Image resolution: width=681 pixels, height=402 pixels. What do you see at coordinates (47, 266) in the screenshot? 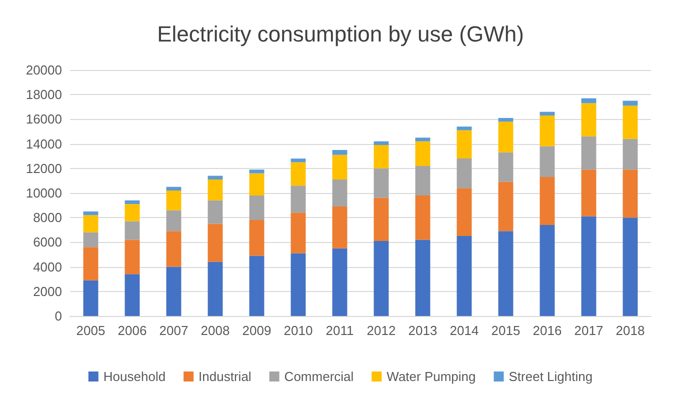
I see `y-tick-label: 4000` at bounding box center [47, 266].